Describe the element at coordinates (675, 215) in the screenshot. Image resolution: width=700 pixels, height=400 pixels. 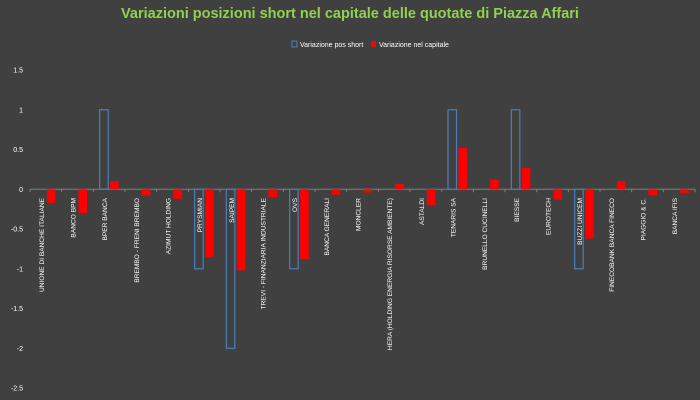
I see `category-label: BANCA IFIS` at that location.